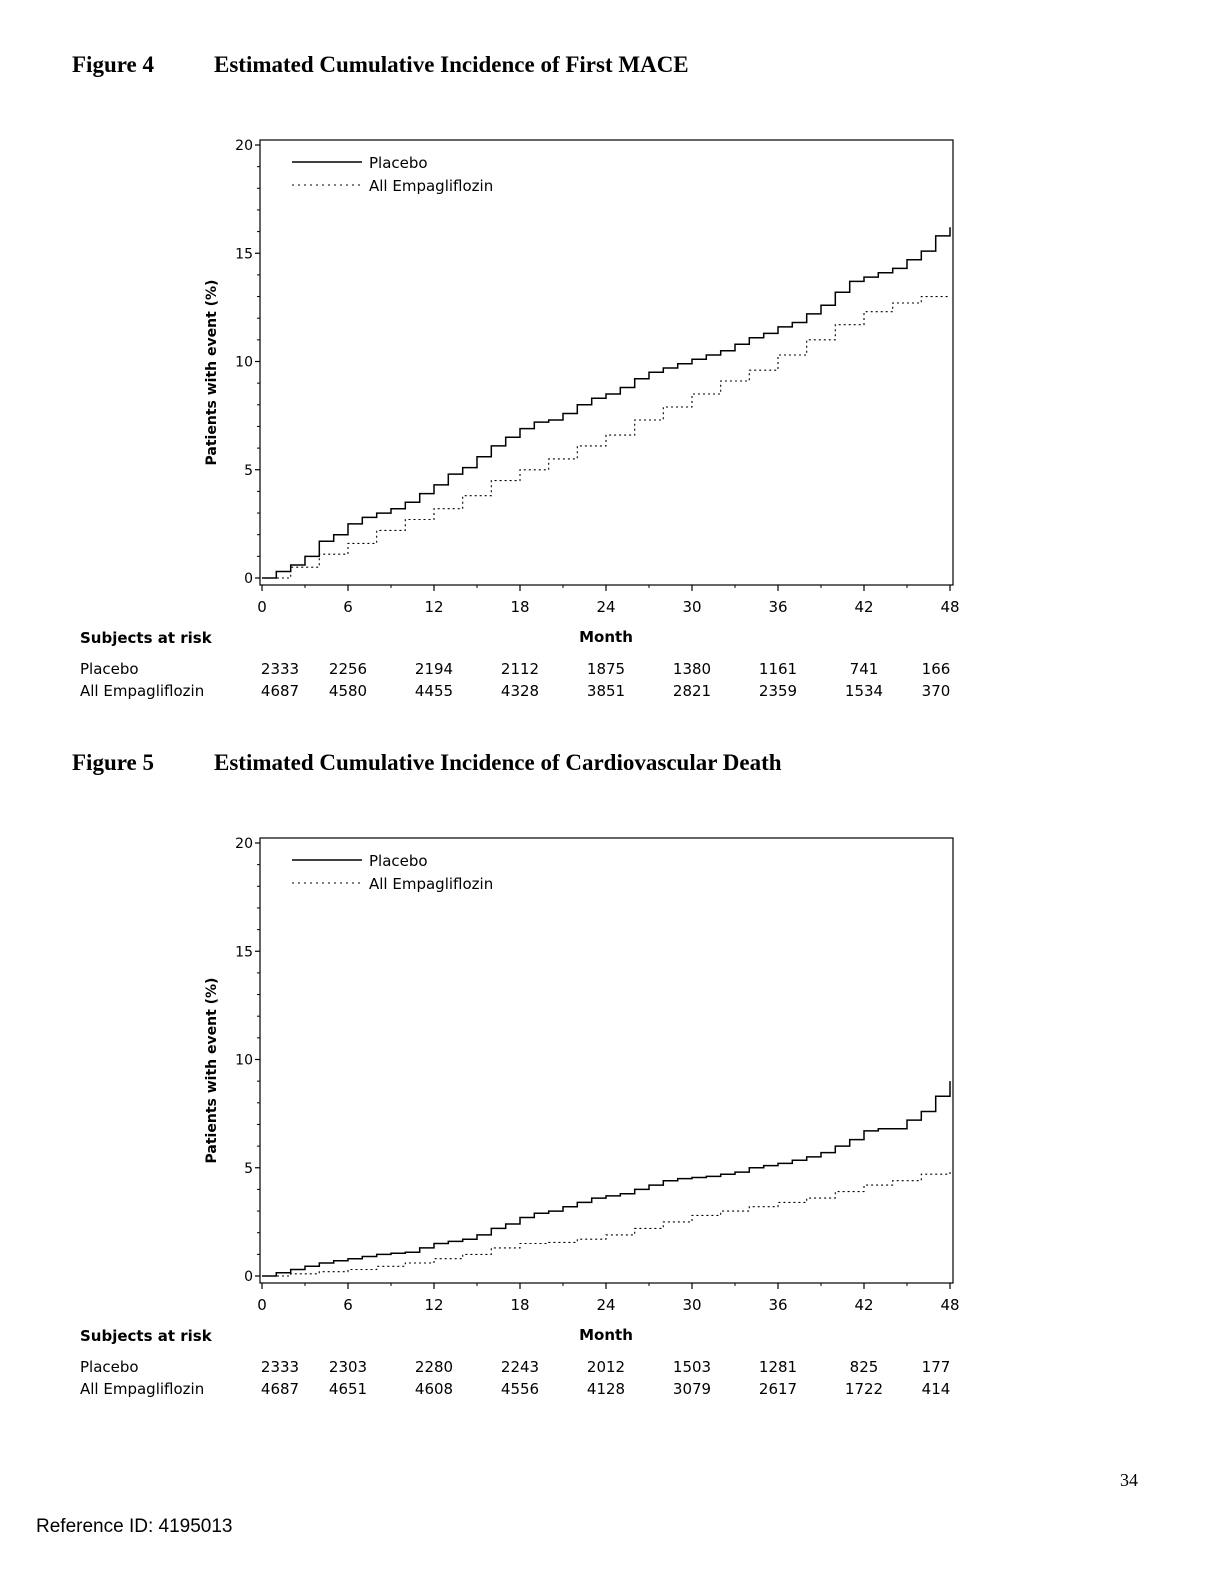 The image size is (1224, 1584). What do you see at coordinates (864, 691) in the screenshot?
I see `at-risk-value: 1534` at bounding box center [864, 691].